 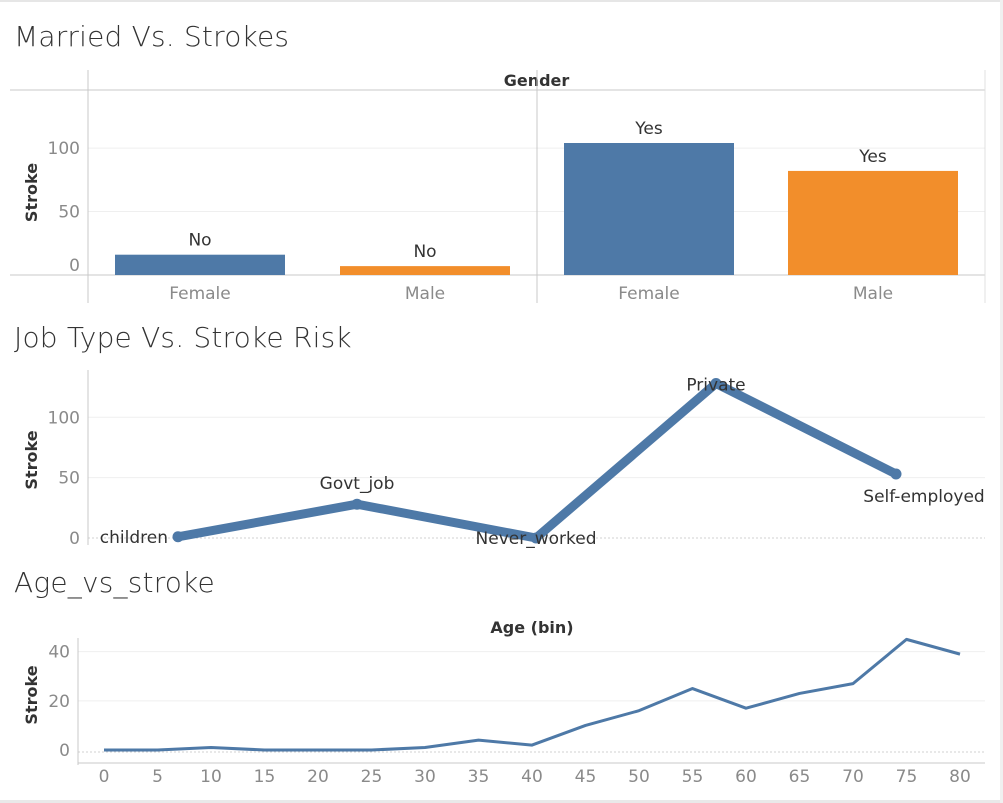 I want to click on married-chart-title: Married Vs. Strokes, so click(x=152, y=36).